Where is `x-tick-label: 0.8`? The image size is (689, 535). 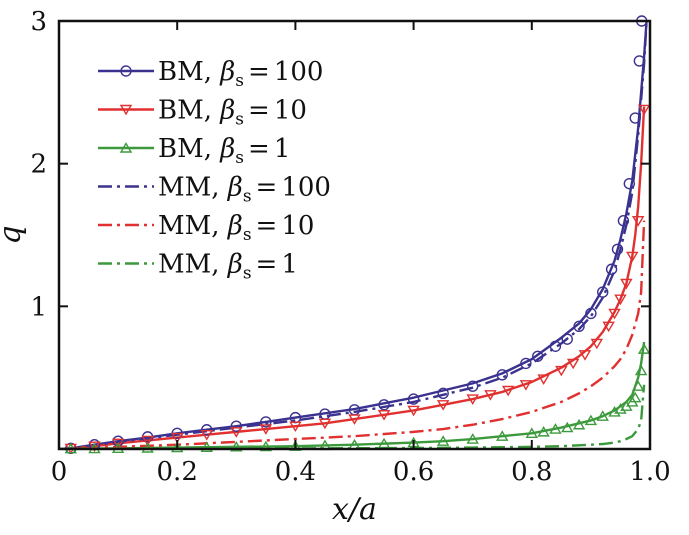
x-tick-label: 0.8 is located at coordinates (531, 472).